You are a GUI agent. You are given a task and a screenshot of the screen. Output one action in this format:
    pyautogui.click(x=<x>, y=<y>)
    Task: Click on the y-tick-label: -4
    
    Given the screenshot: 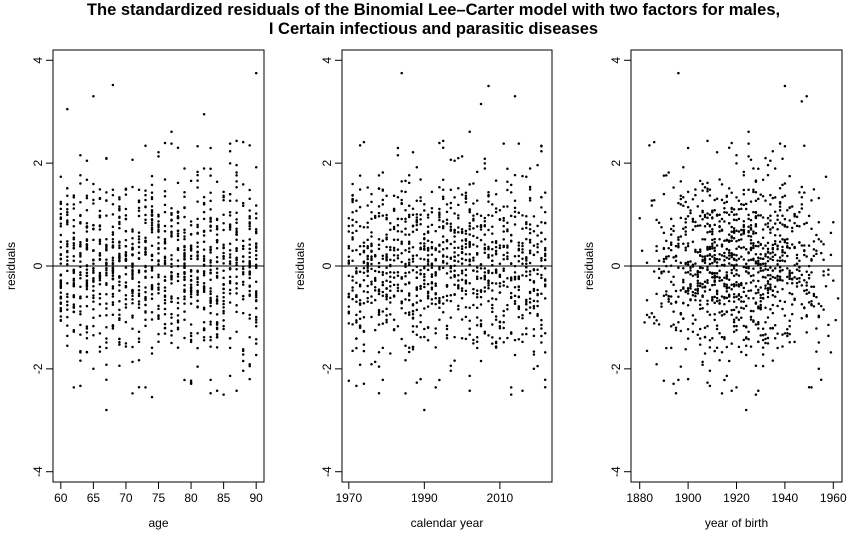 What is the action you would take?
    pyautogui.click(x=327, y=471)
    